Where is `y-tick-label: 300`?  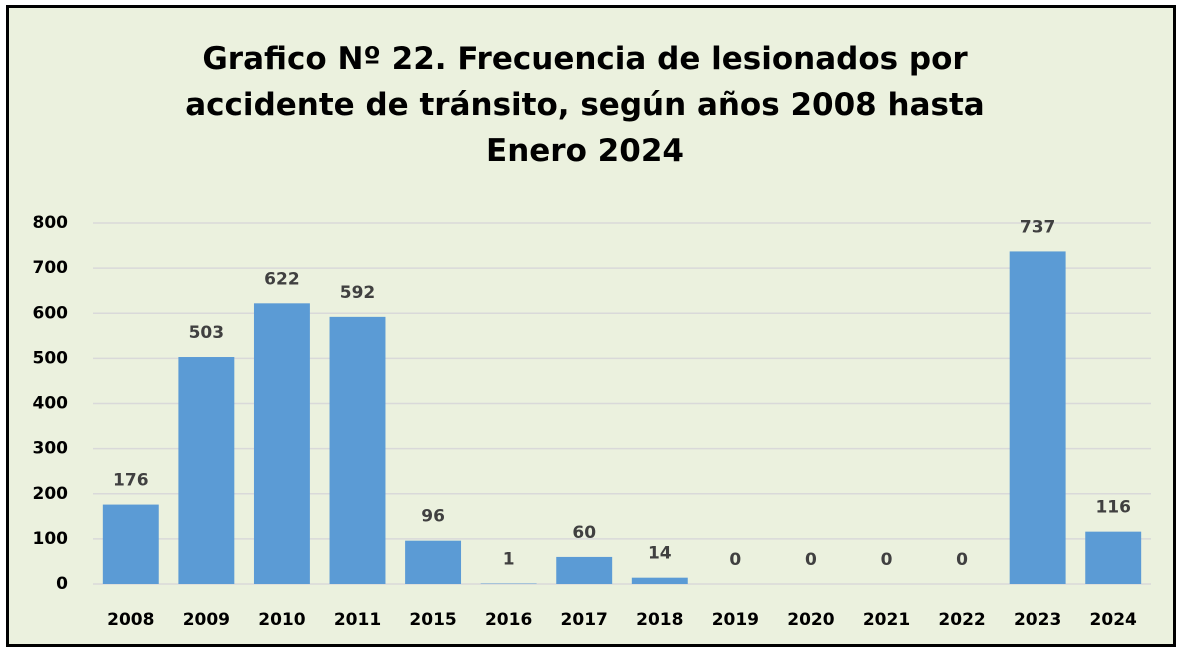
y-tick-label: 300 is located at coordinates (51, 449).